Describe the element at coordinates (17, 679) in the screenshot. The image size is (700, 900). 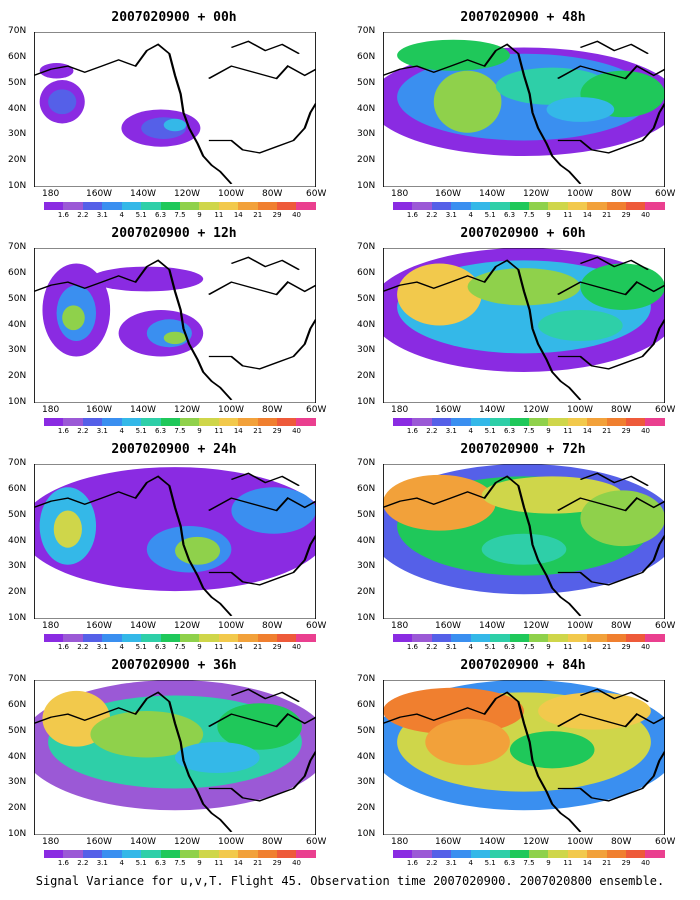
I see `latitude-label: 70N` at that location.